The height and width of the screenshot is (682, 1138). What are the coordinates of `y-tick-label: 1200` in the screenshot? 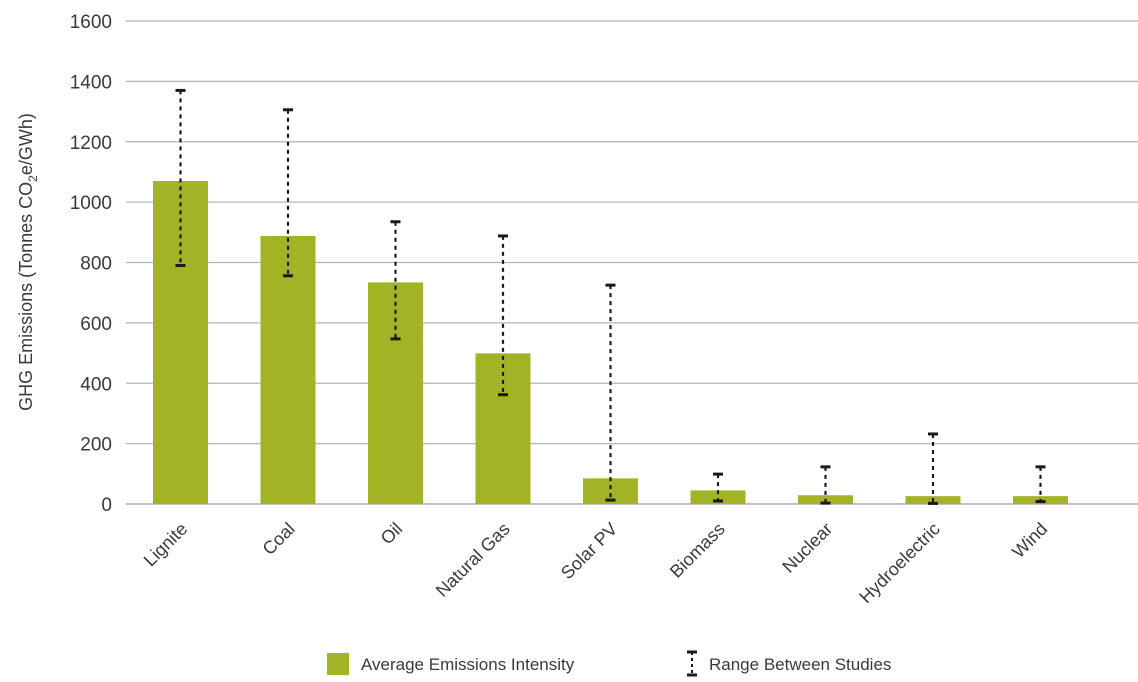 It's located at (91, 143).